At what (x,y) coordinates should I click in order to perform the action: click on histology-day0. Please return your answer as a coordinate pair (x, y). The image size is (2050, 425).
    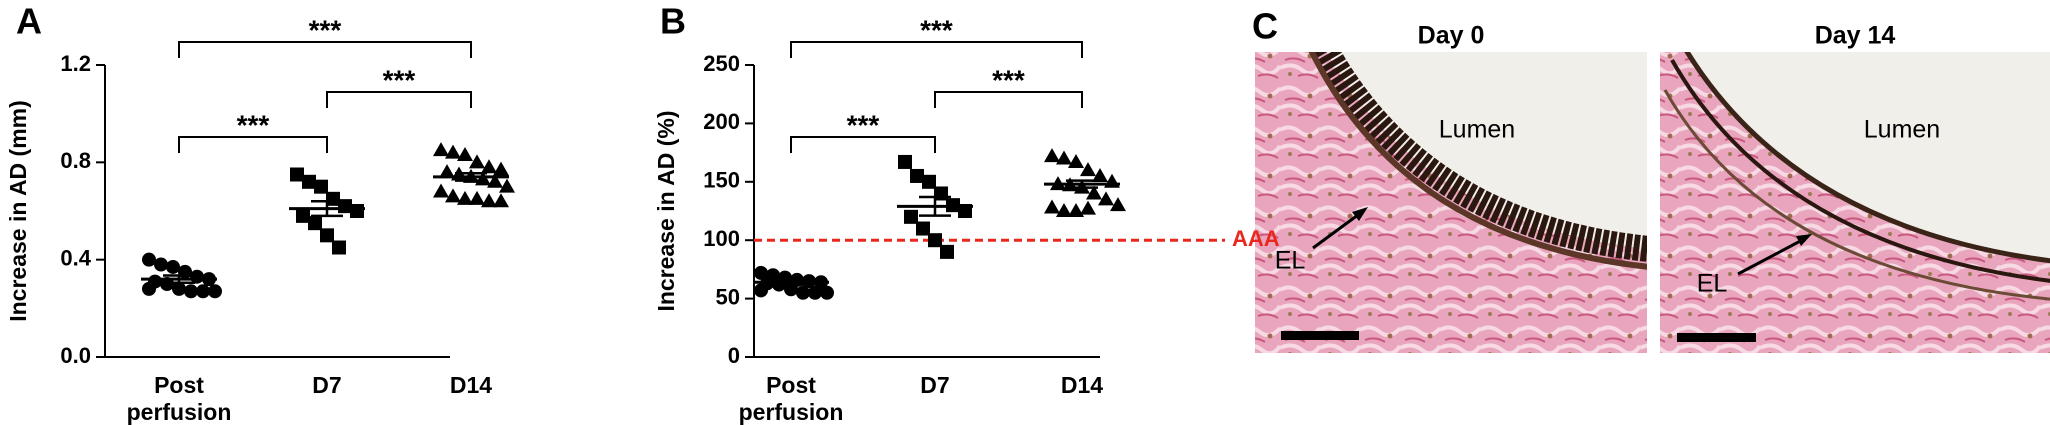
    Looking at the image, I should click on (1451, 202).